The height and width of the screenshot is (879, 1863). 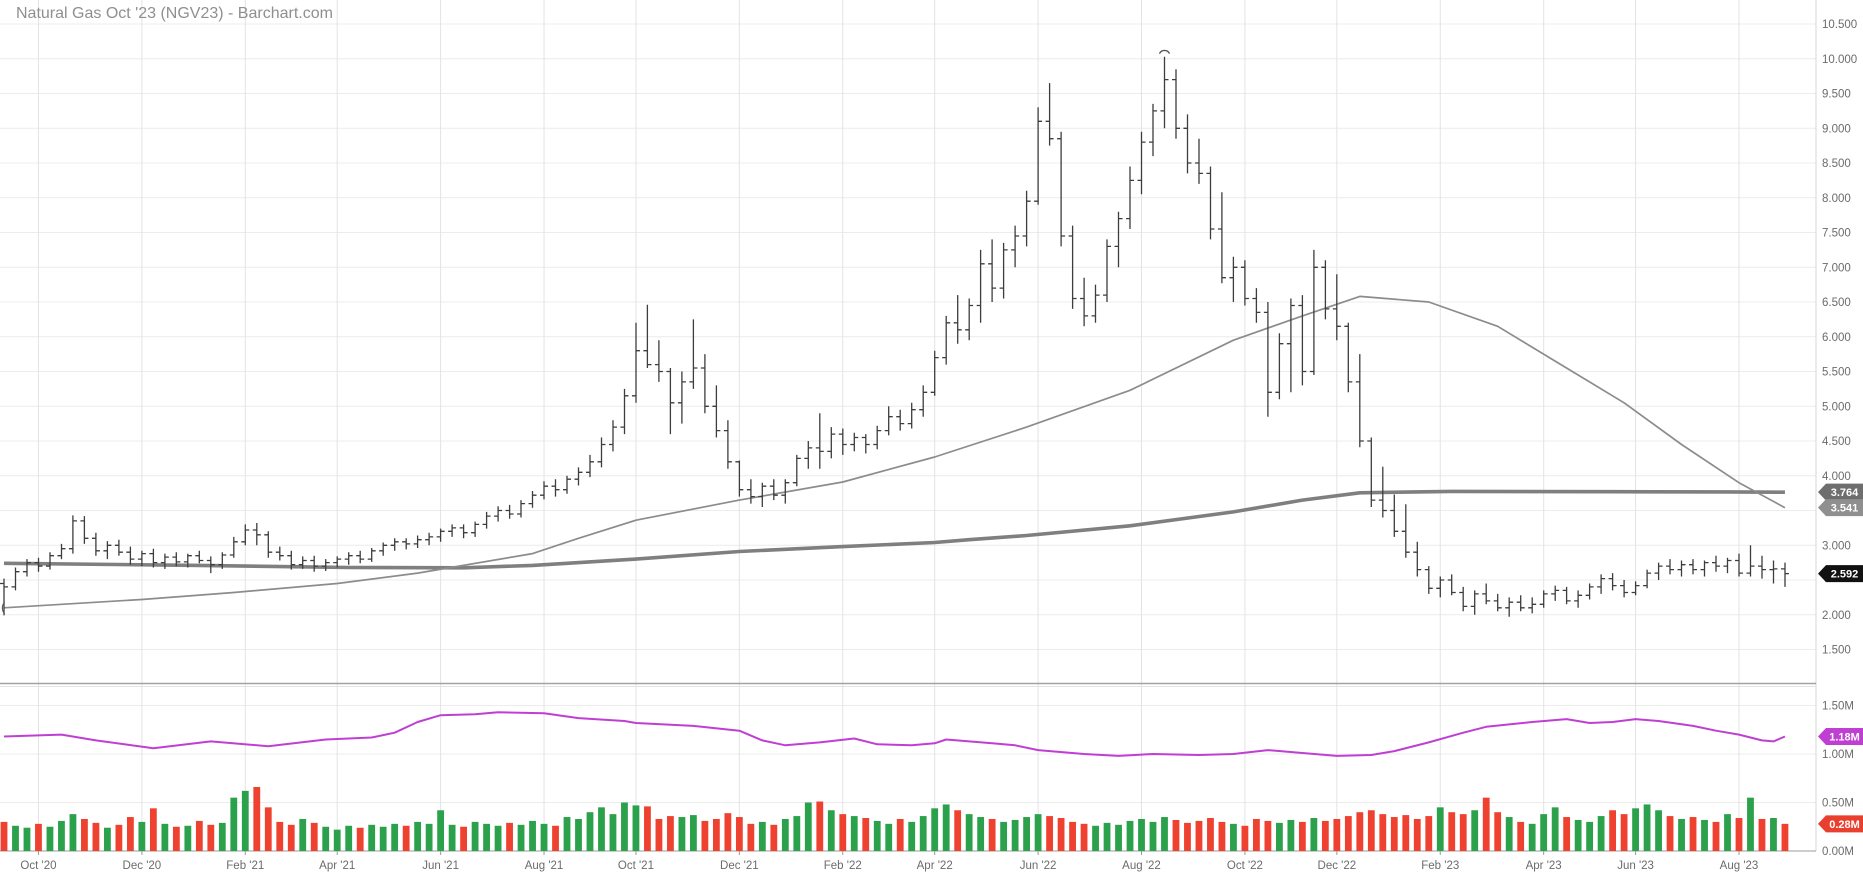 What do you see at coordinates (1635, 866) in the screenshot?
I see `x-axis-label: Jun '23` at bounding box center [1635, 866].